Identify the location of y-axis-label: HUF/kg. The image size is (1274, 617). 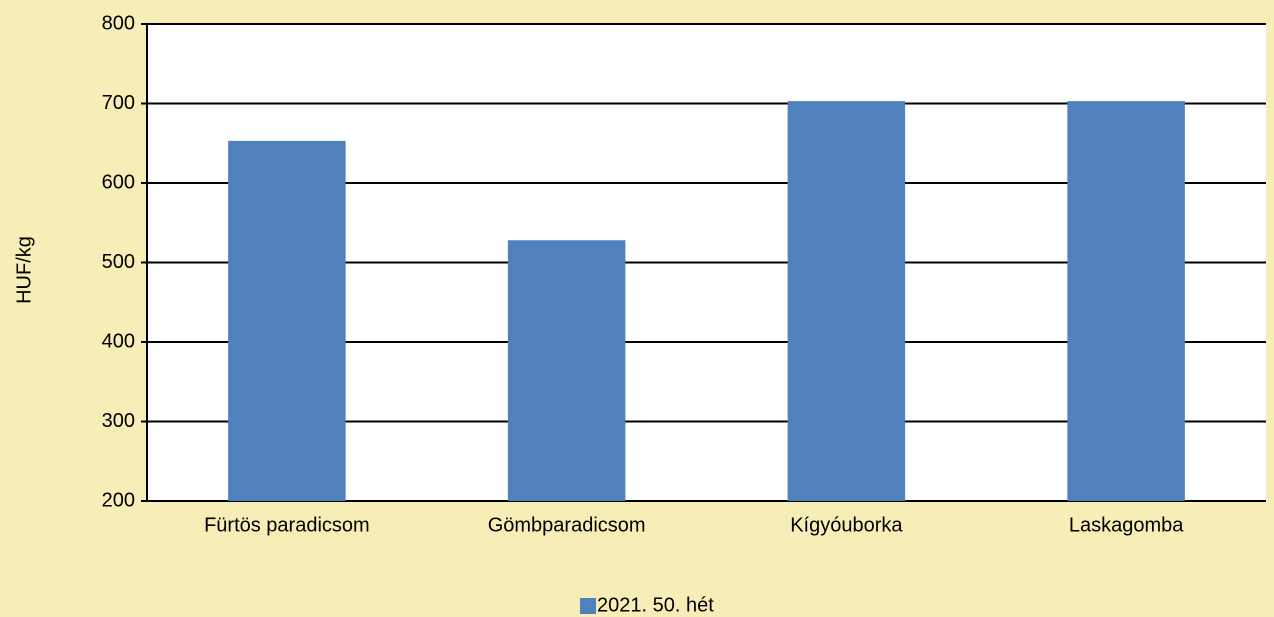
(24, 270).